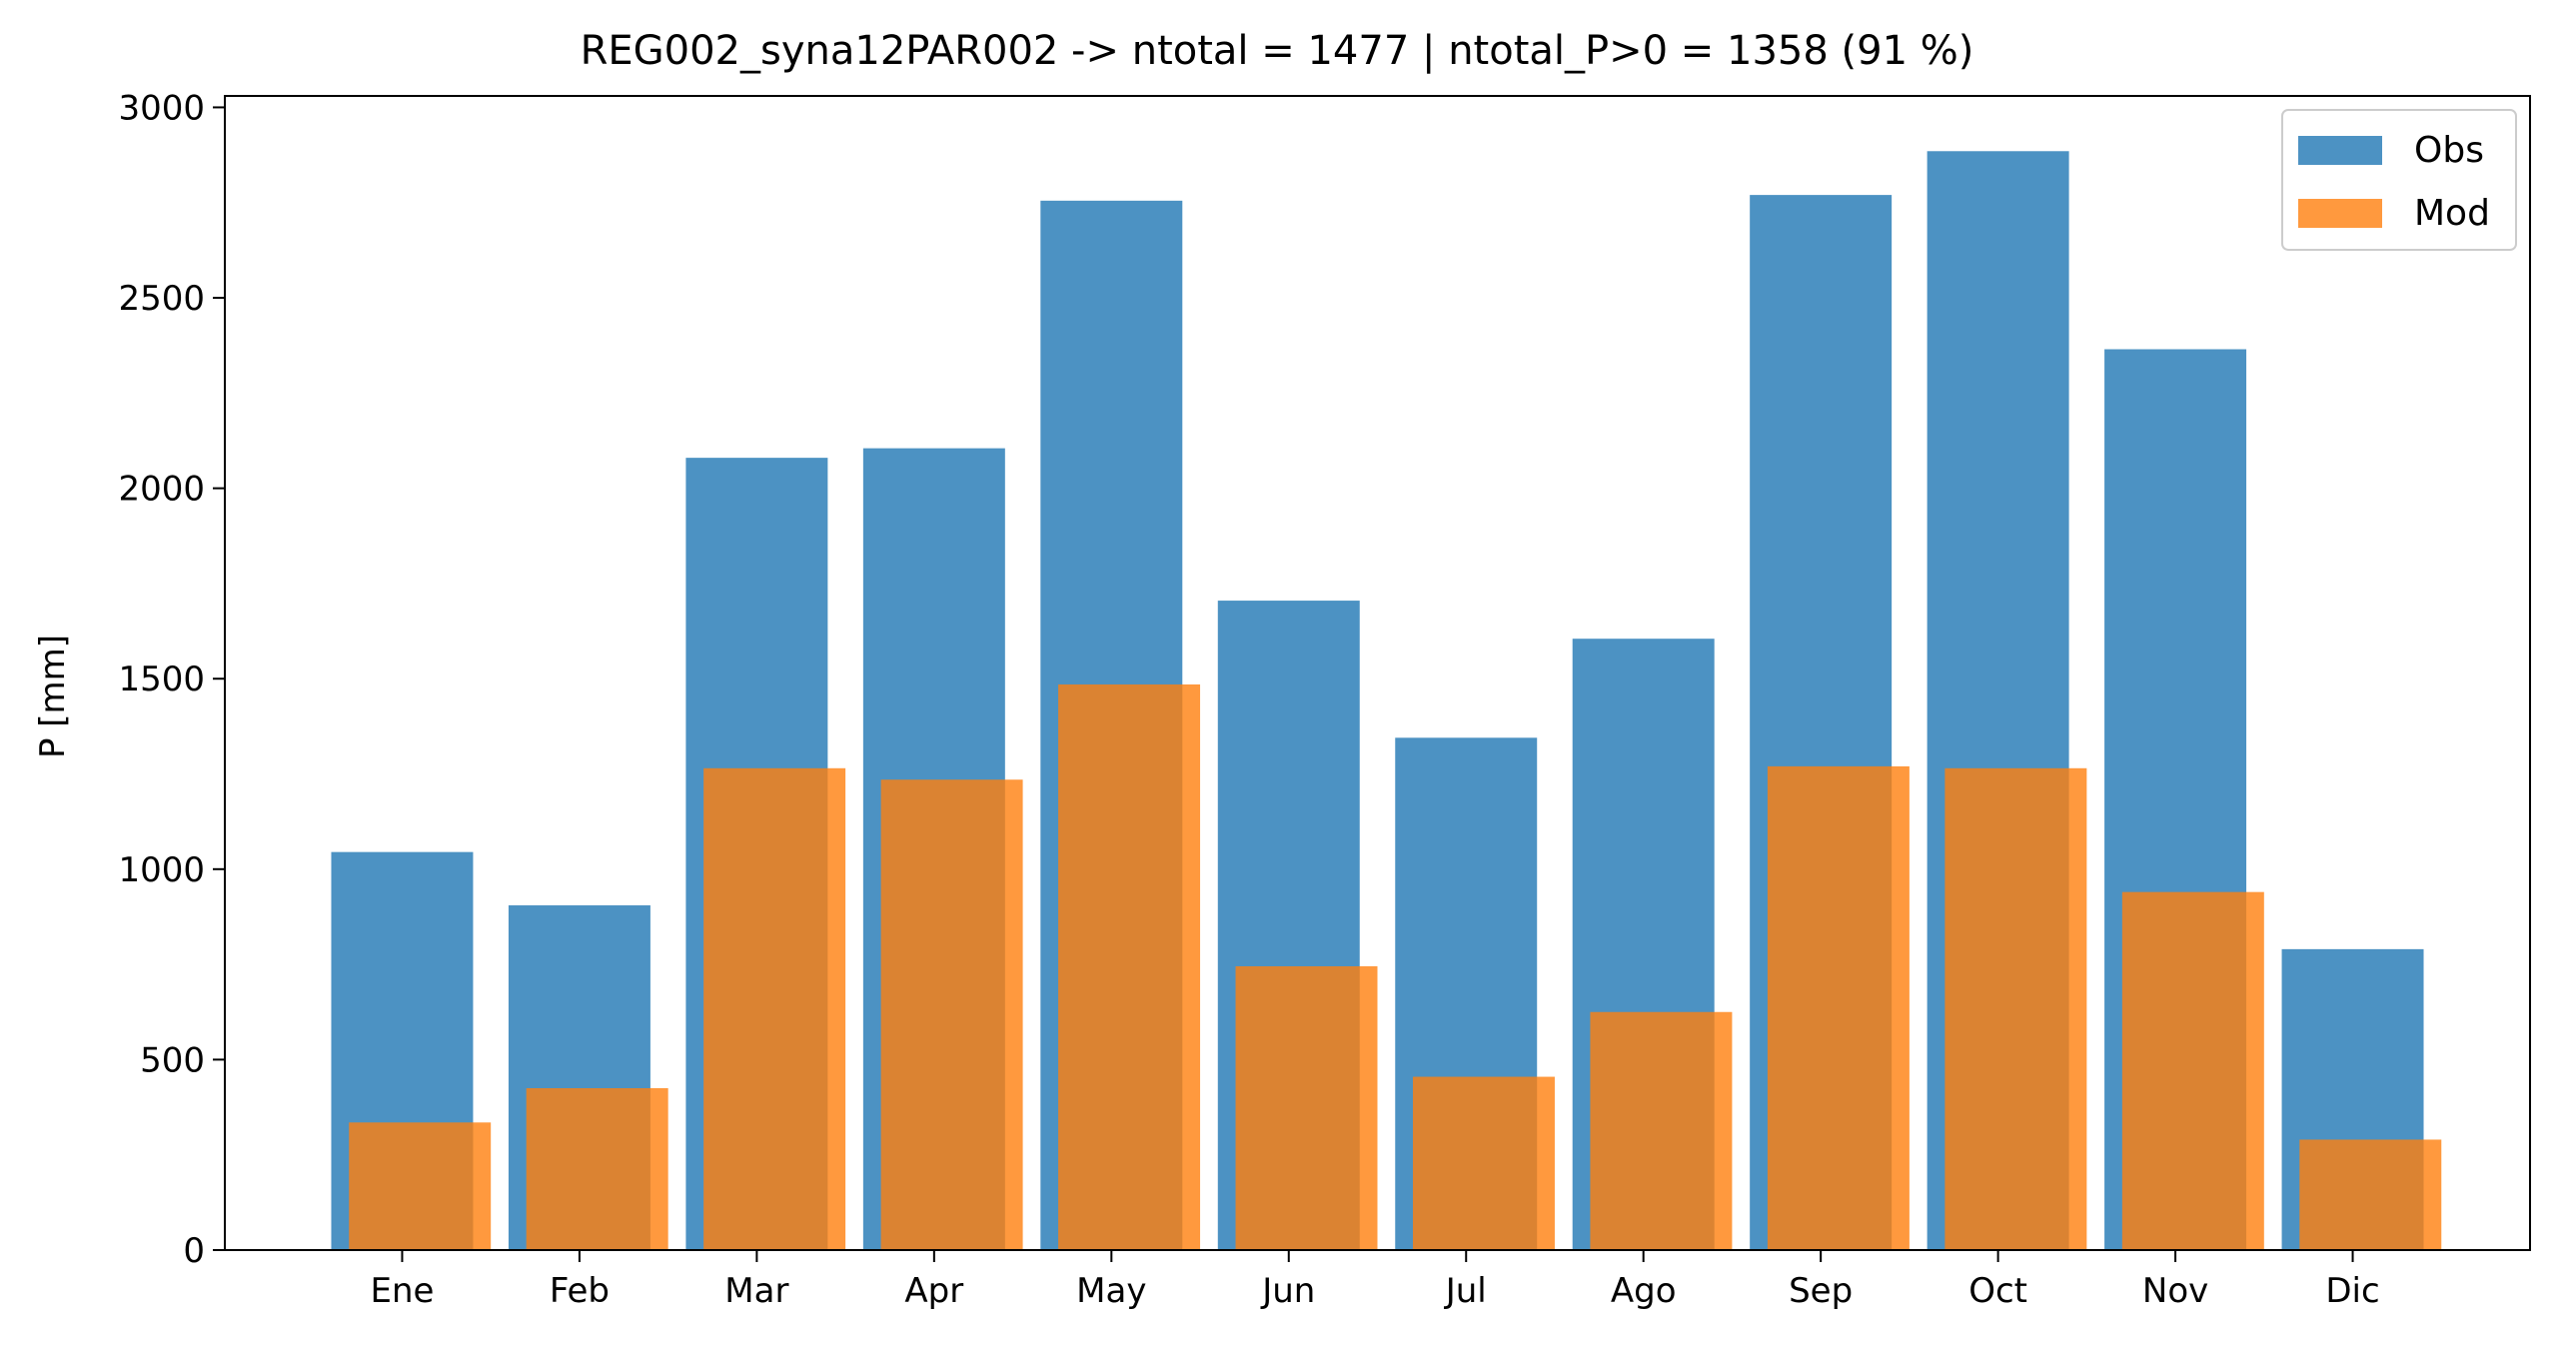 The image size is (2576, 1348). I want to click on bar-mod-dic, so click(2370, 1195).